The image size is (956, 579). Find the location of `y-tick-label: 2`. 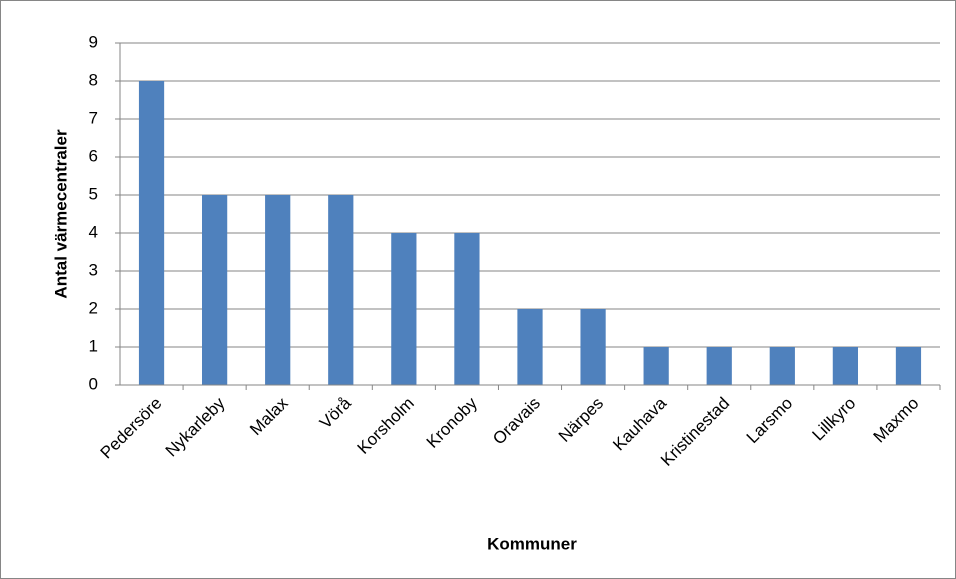

y-tick-label: 2 is located at coordinates (93, 307).